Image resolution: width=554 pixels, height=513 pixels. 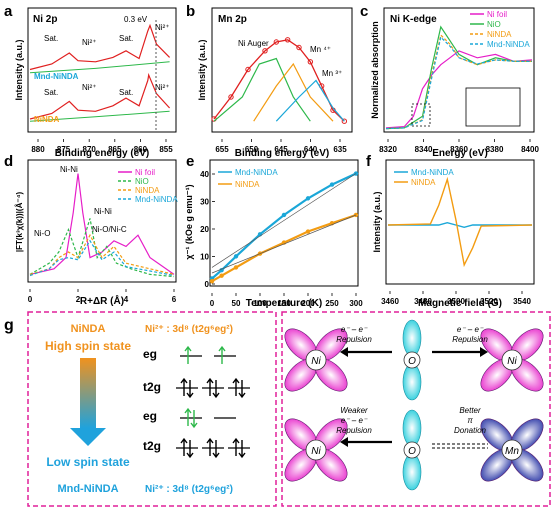 What do you see at coordinates (142, 181) in the screenshot?
I see `panel-d-legend-label: NiO` at bounding box center [142, 181].